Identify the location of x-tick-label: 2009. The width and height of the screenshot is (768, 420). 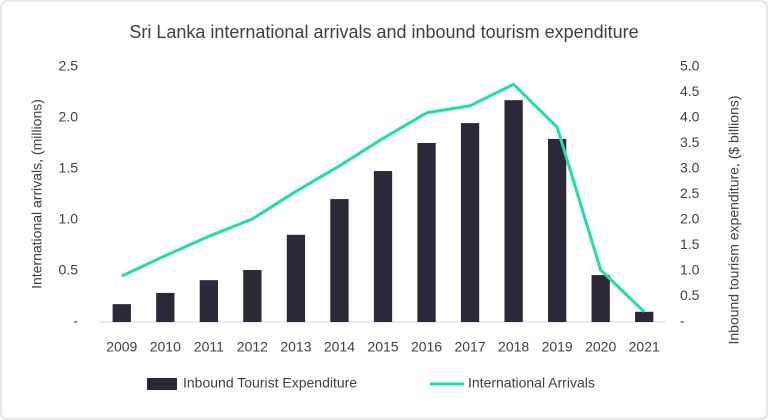
(121, 347).